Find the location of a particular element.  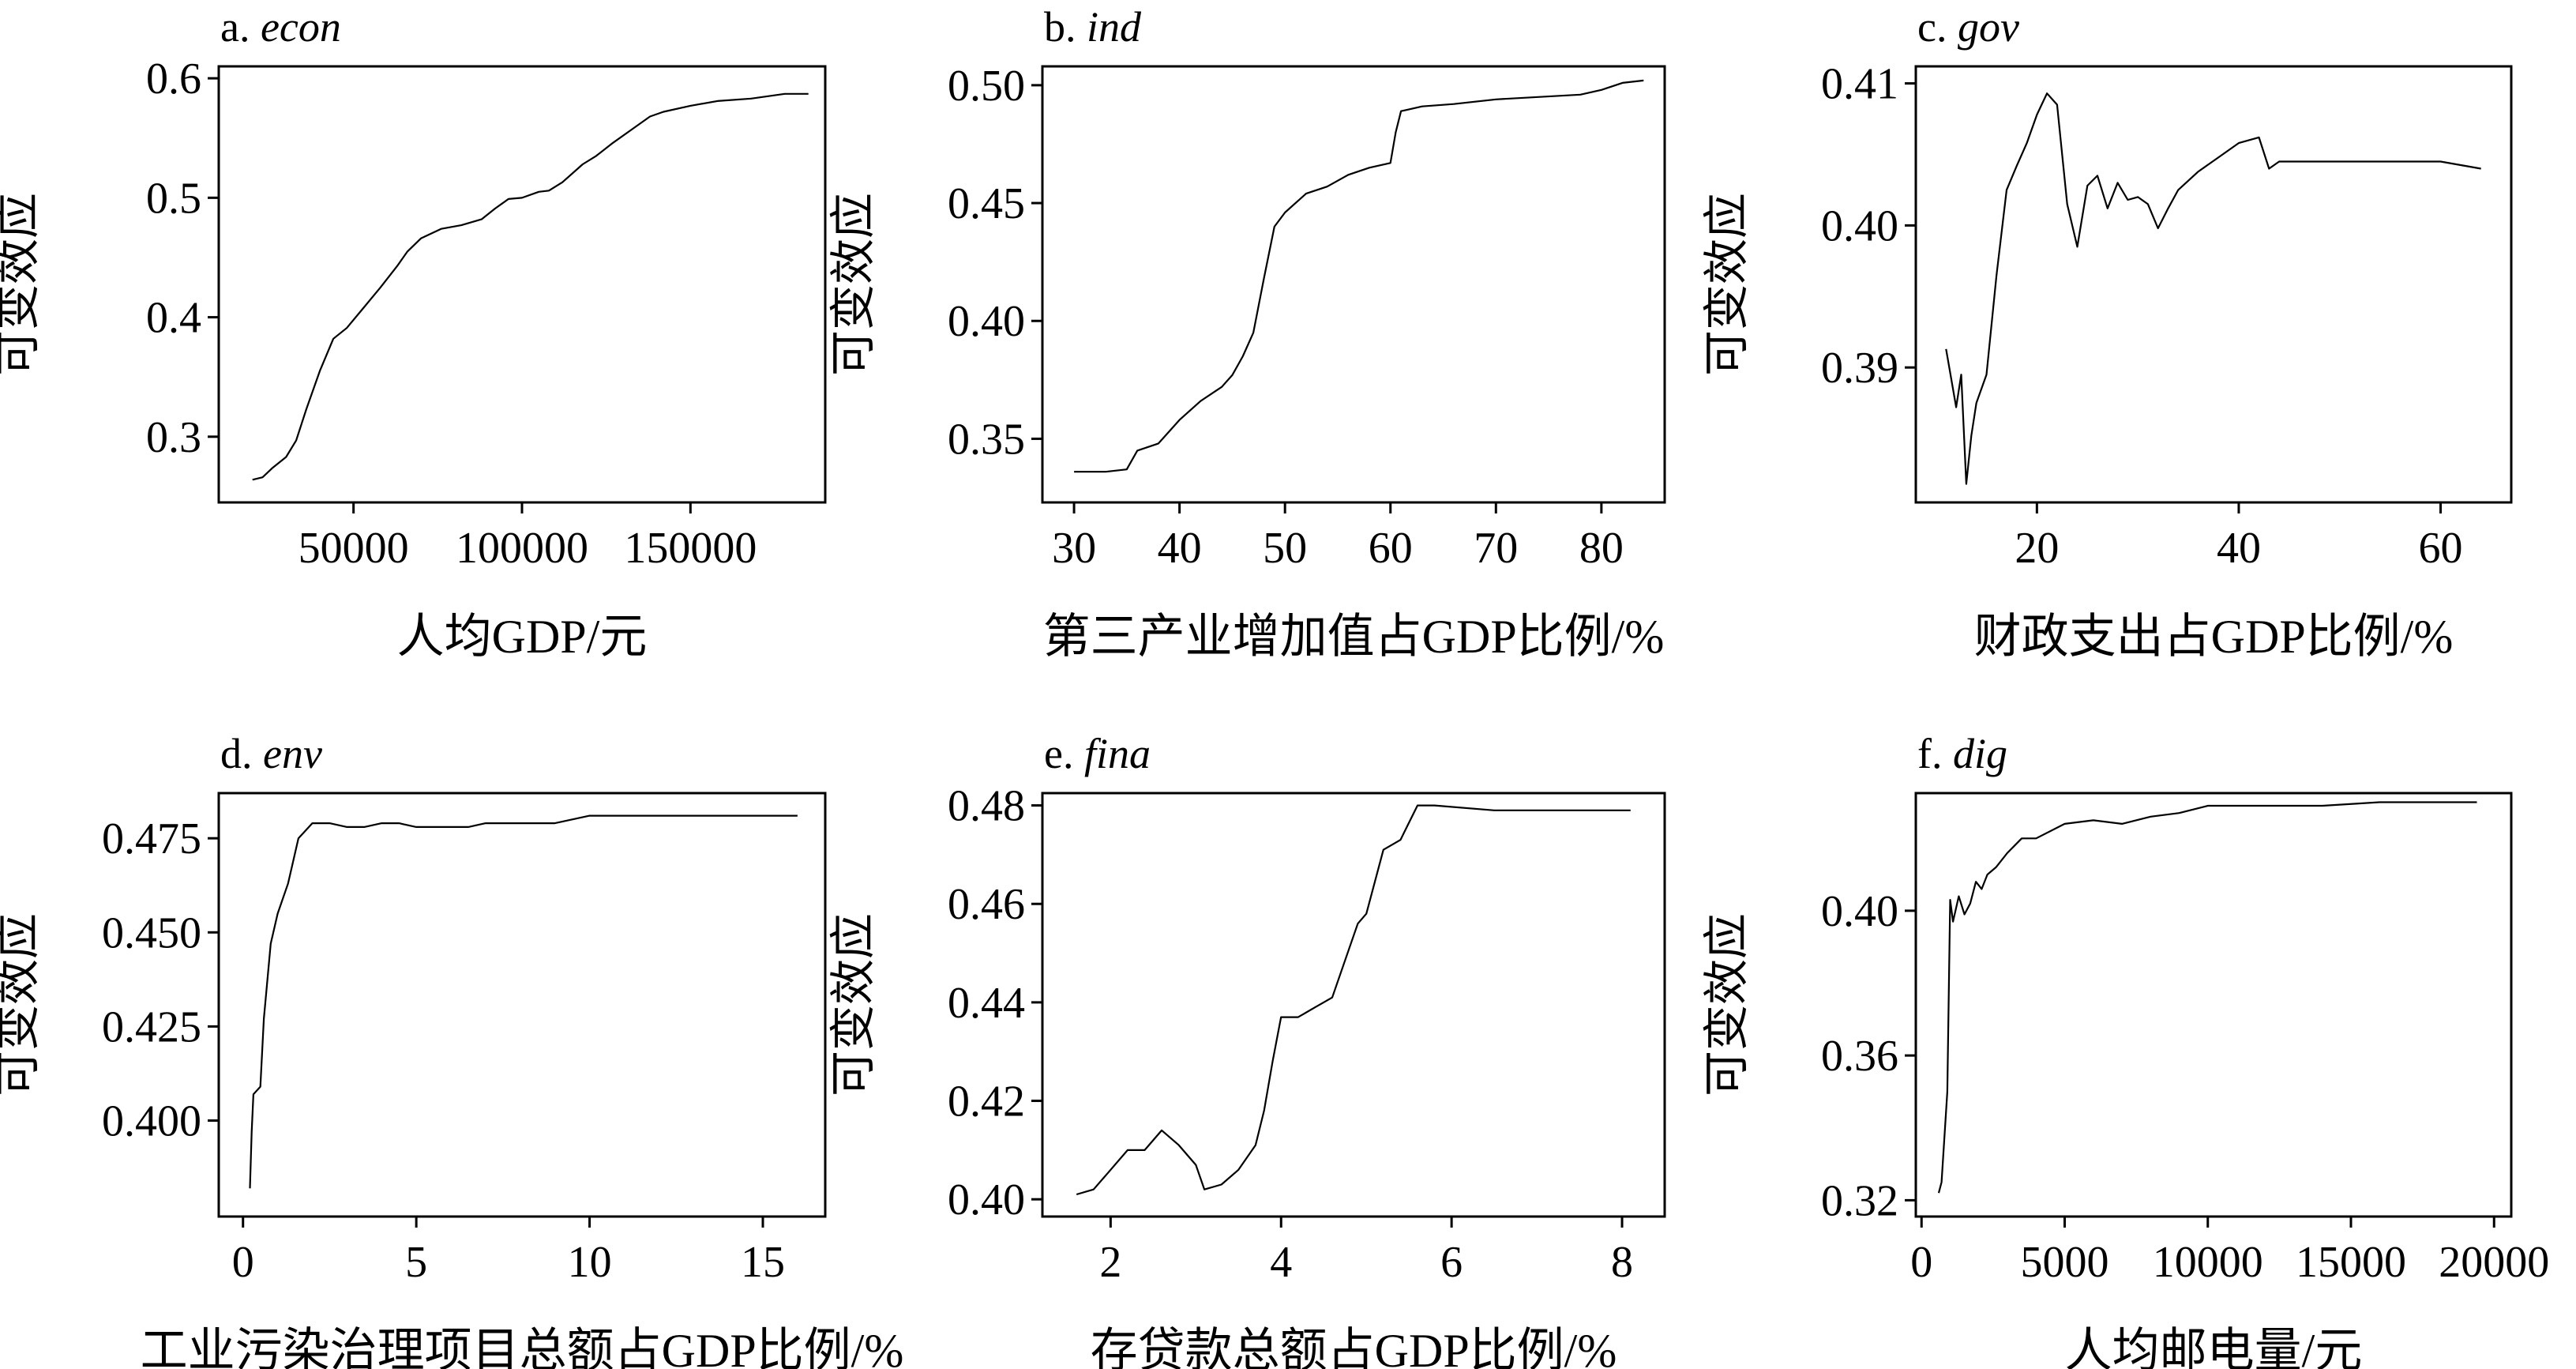

panel-econ-xtick-label: 150000 is located at coordinates (690, 548).